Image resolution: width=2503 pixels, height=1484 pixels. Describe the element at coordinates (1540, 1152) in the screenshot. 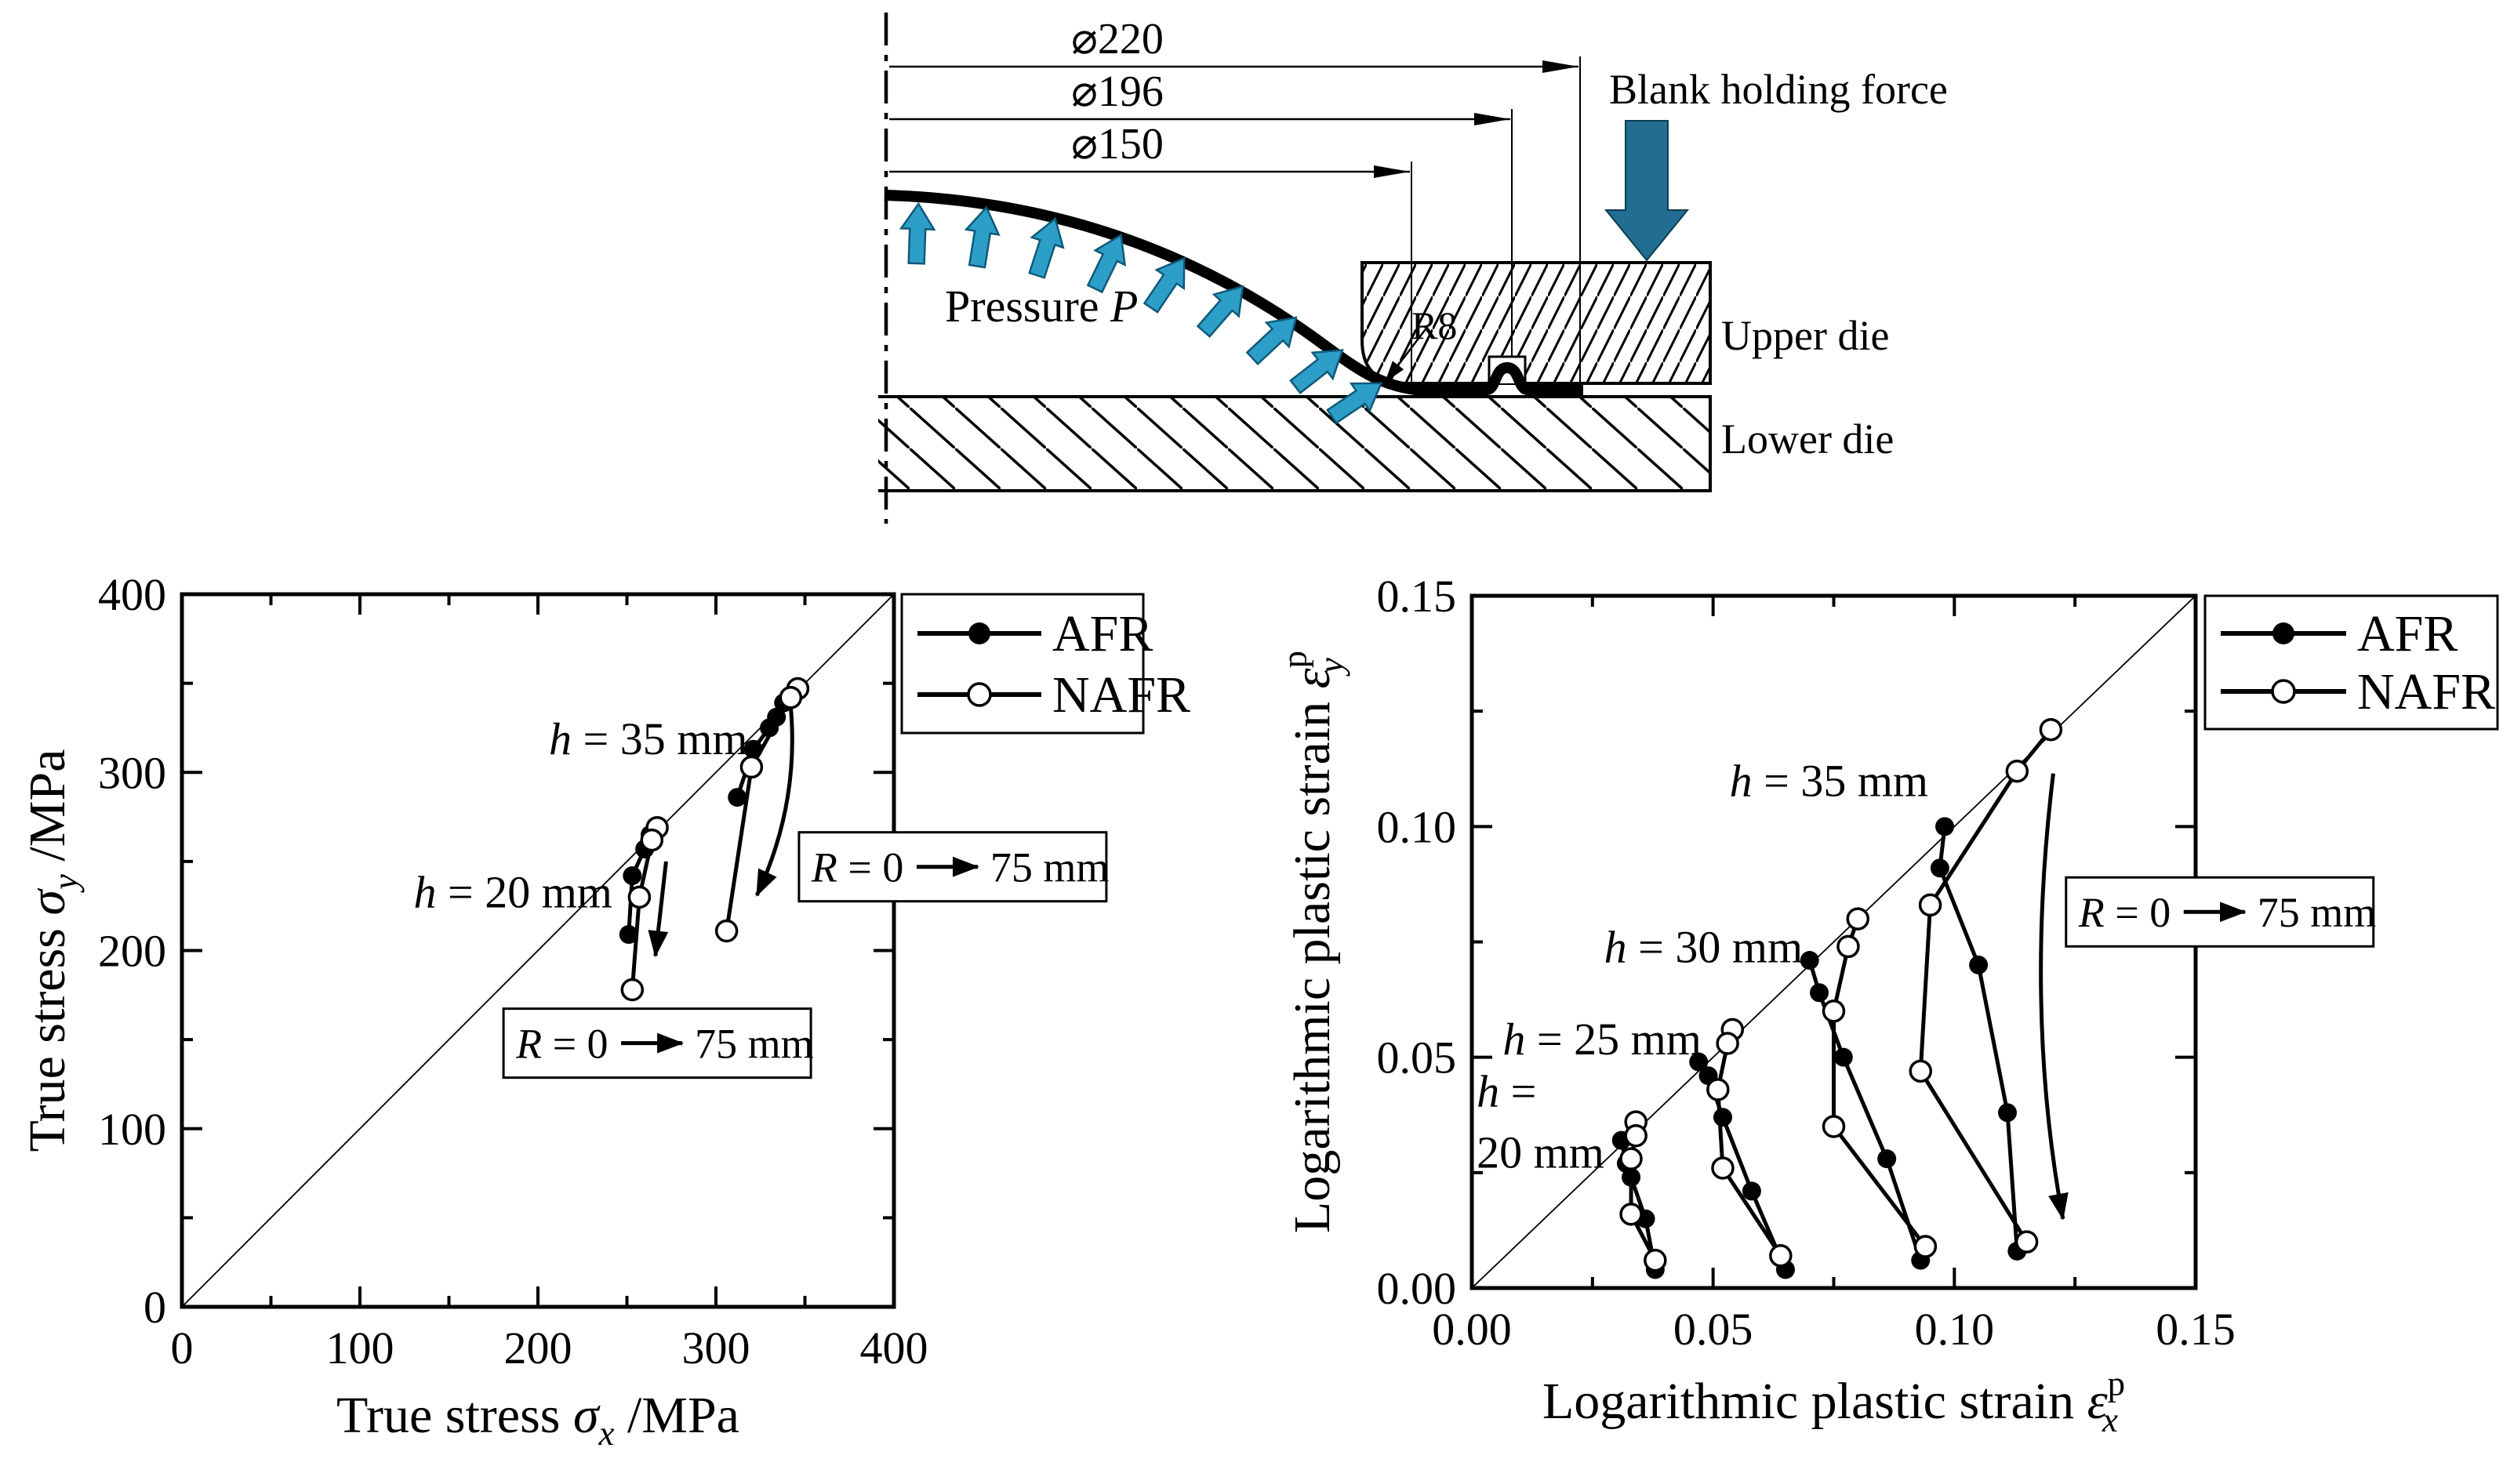

I see `annotation-text: 20 mm` at that location.